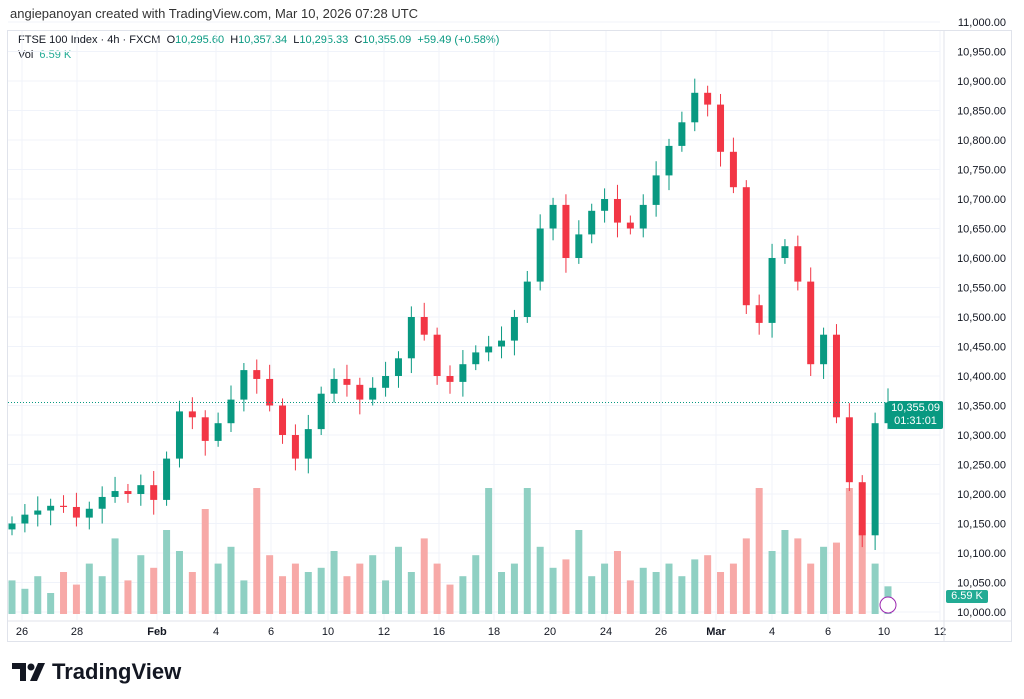 The height and width of the screenshot is (699, 1024). What do you see at coordinates (550, 632) in the screenshot?
I see `x-tick-label: 20` at bounding box center [550, 632].